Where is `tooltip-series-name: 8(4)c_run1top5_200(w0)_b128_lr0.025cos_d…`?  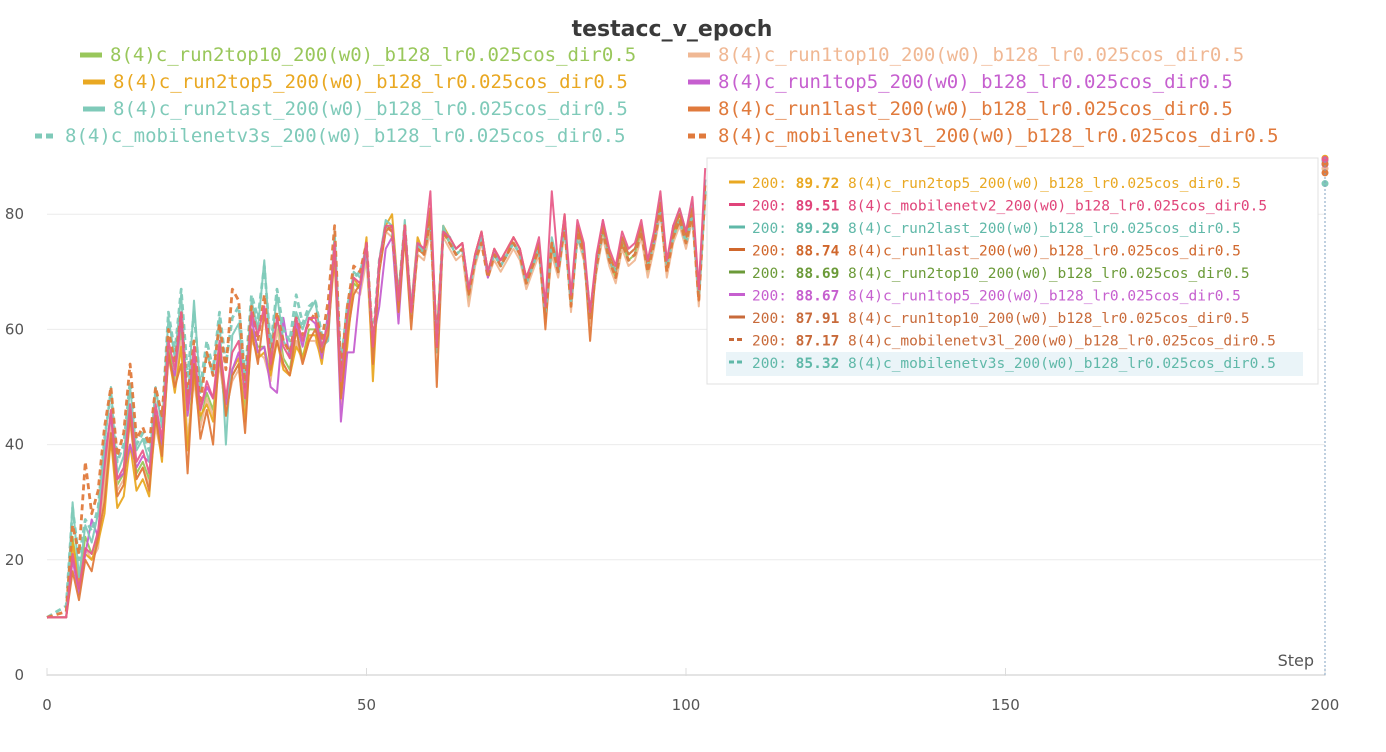
tooltip-series-name: 8(4)c_run1top5_200(w0)_b128_lr0.025cos_d… is located at coordinates (1040, 297).